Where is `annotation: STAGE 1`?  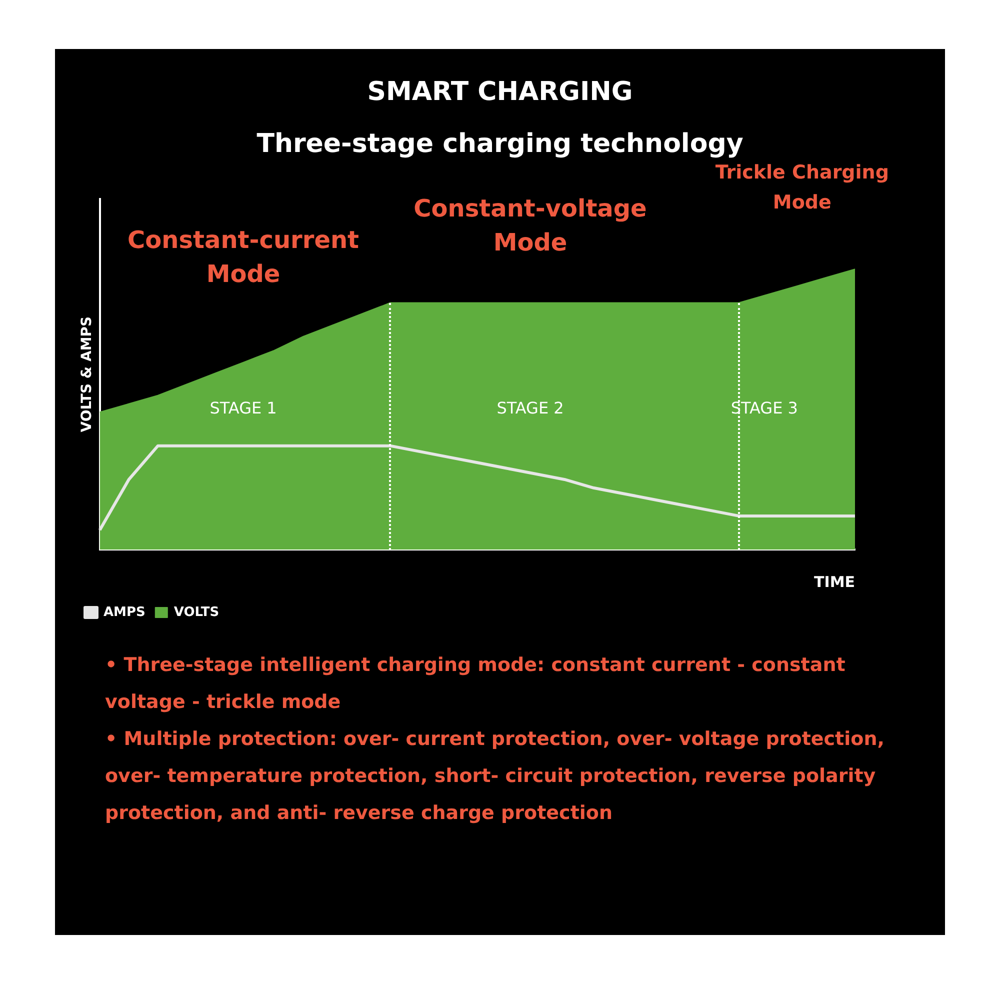 annotation: STAGE 1 is located at coordinates (243, 408).